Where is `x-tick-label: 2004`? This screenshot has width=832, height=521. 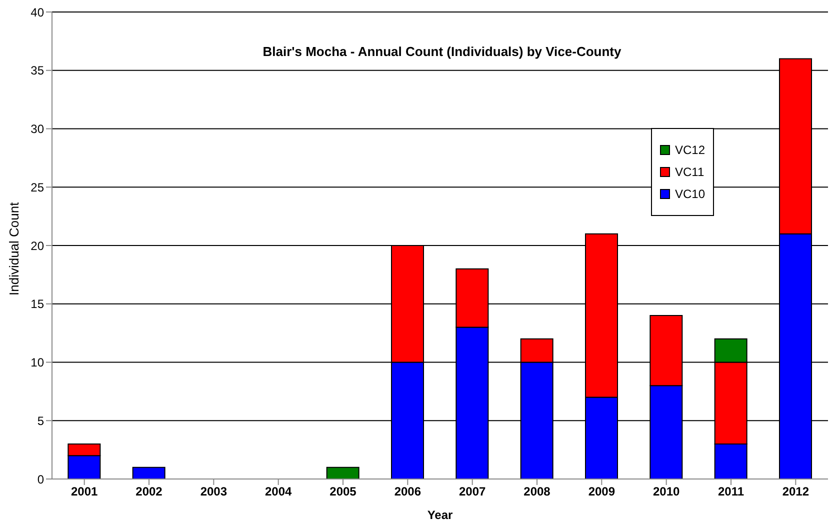 x-tick-label: 2004 is located at coordinates (278, 491).